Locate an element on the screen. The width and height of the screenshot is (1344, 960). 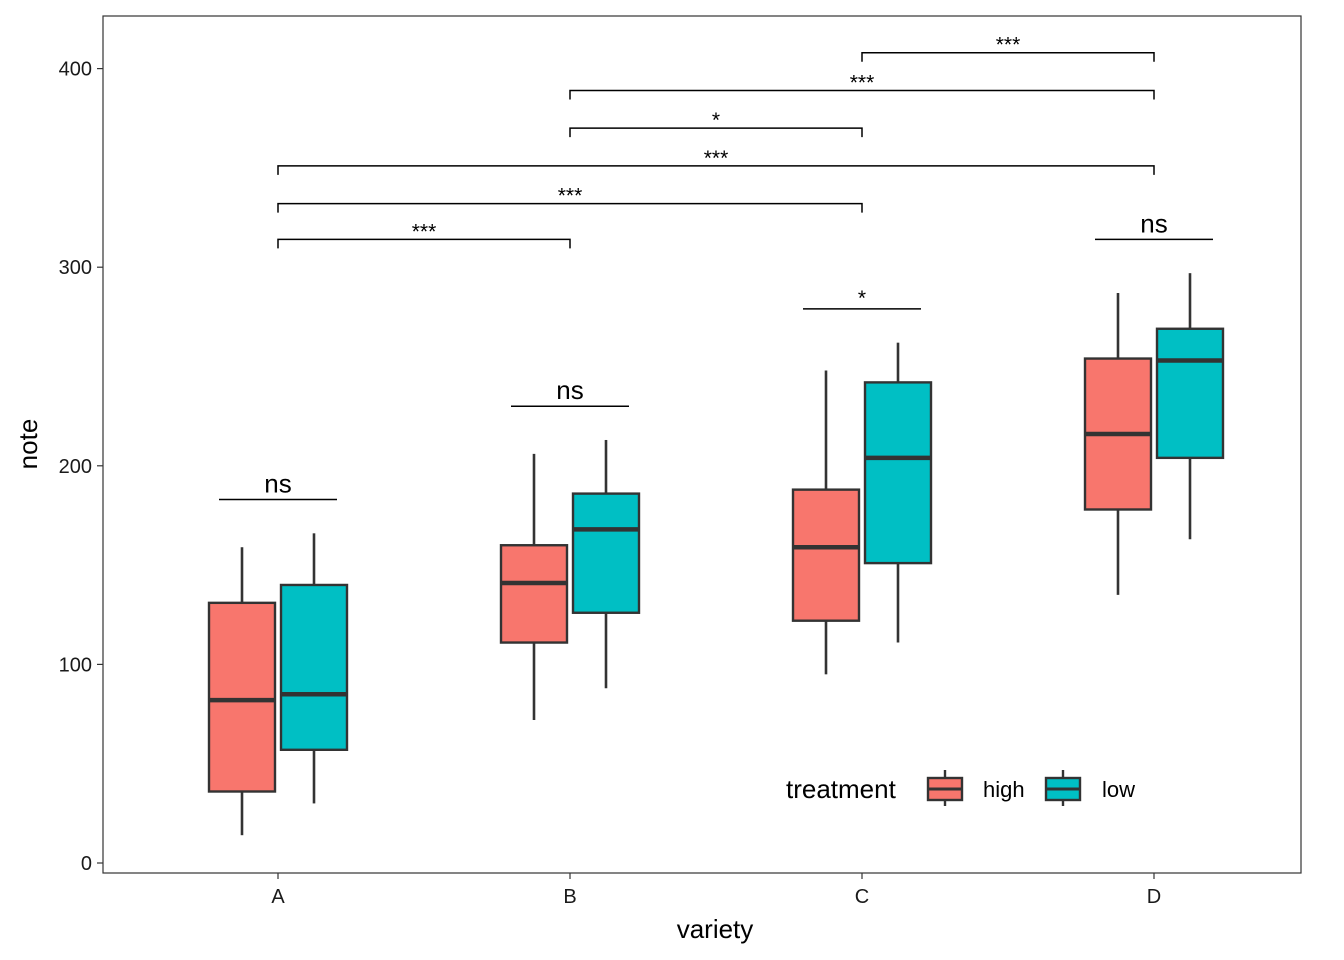
legend-key-high is located at coordinates (945, 788).